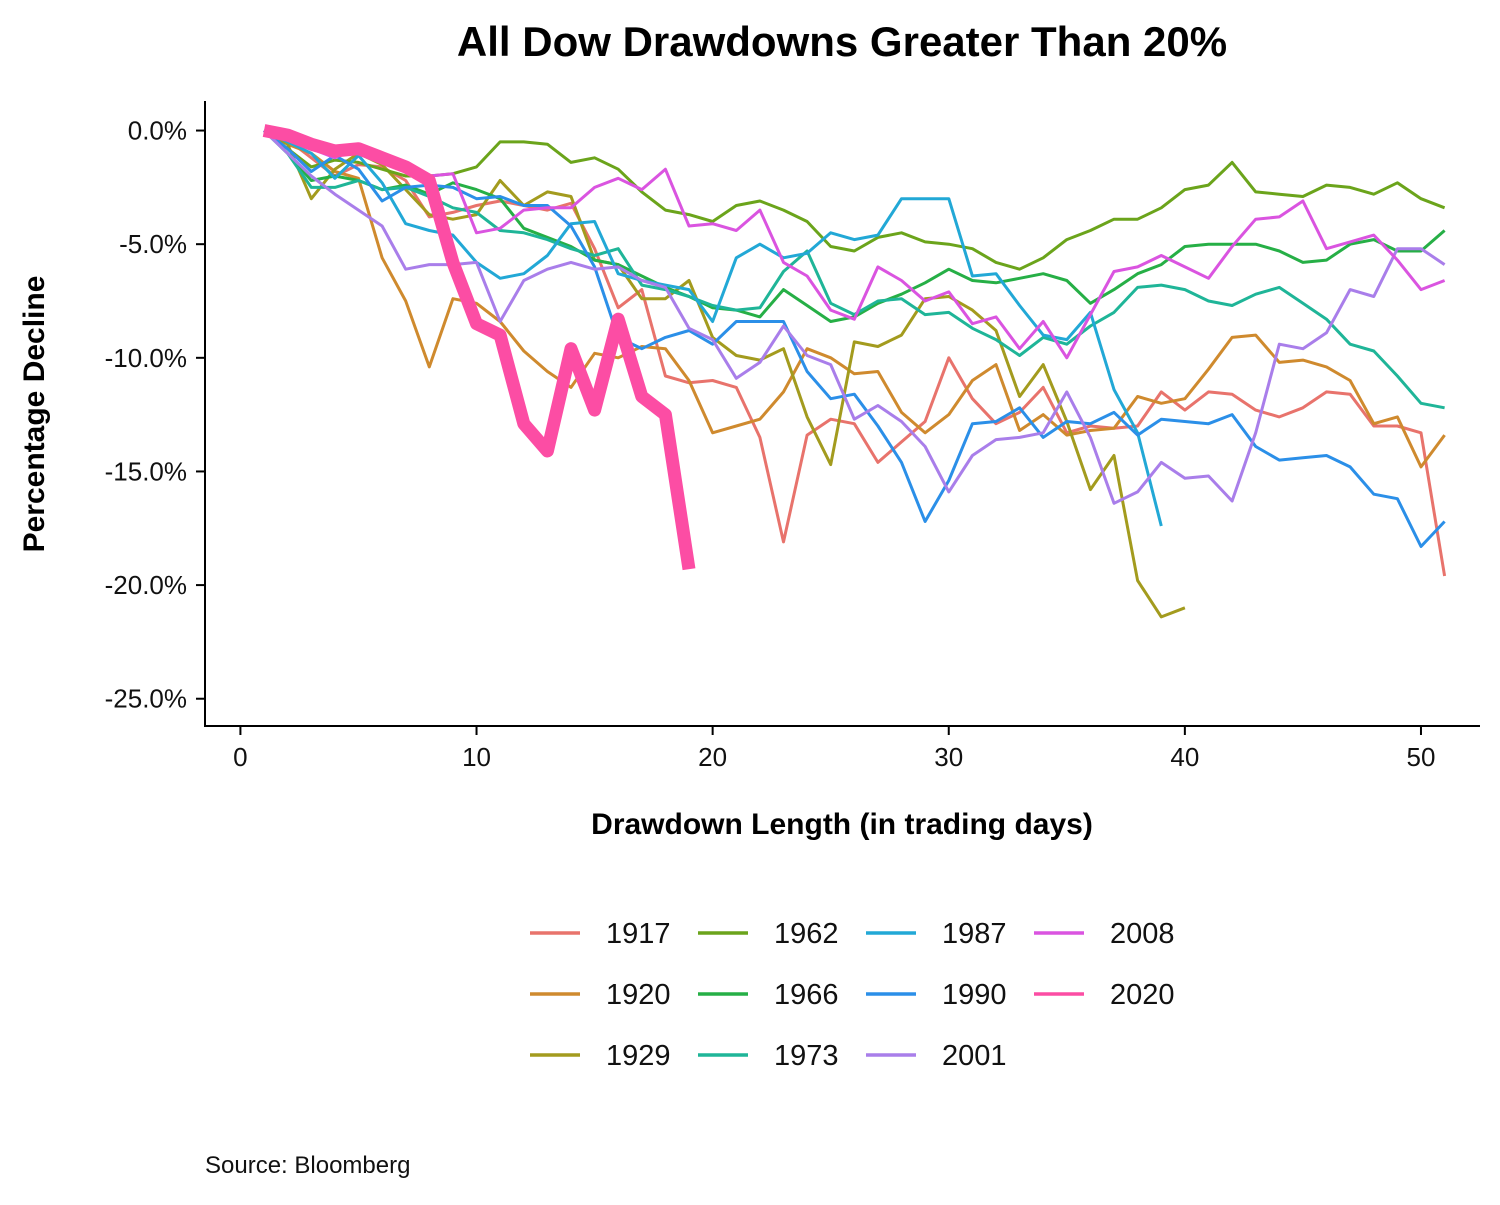 The height and width of the screenshot is (1205, 1500). Describe the element at coordinates (146, 358) in the screenshot. I see `y-tick-label-10-0: -10.0%` at that location.